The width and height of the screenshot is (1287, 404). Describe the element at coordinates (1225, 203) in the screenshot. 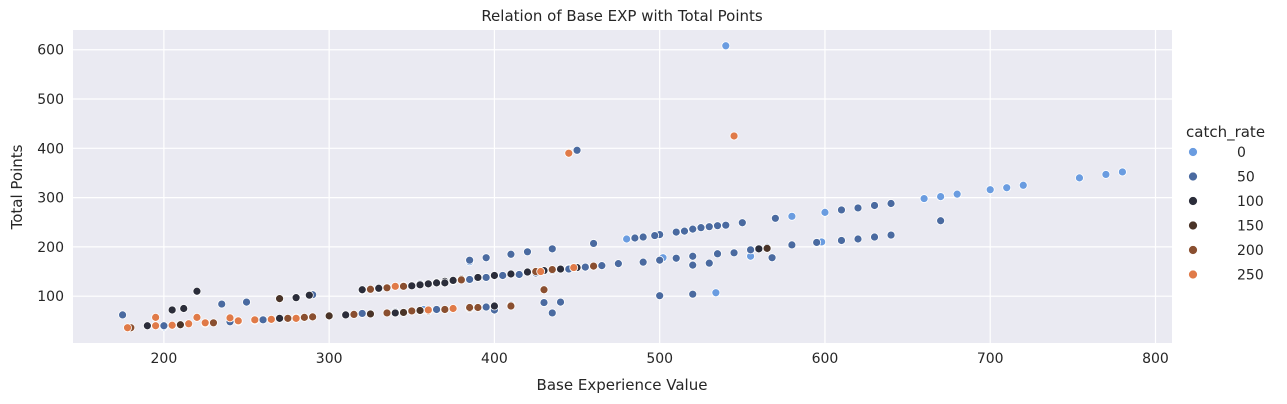

I see `legend: catch_rate 0 50 100 150 200 250` at that location.